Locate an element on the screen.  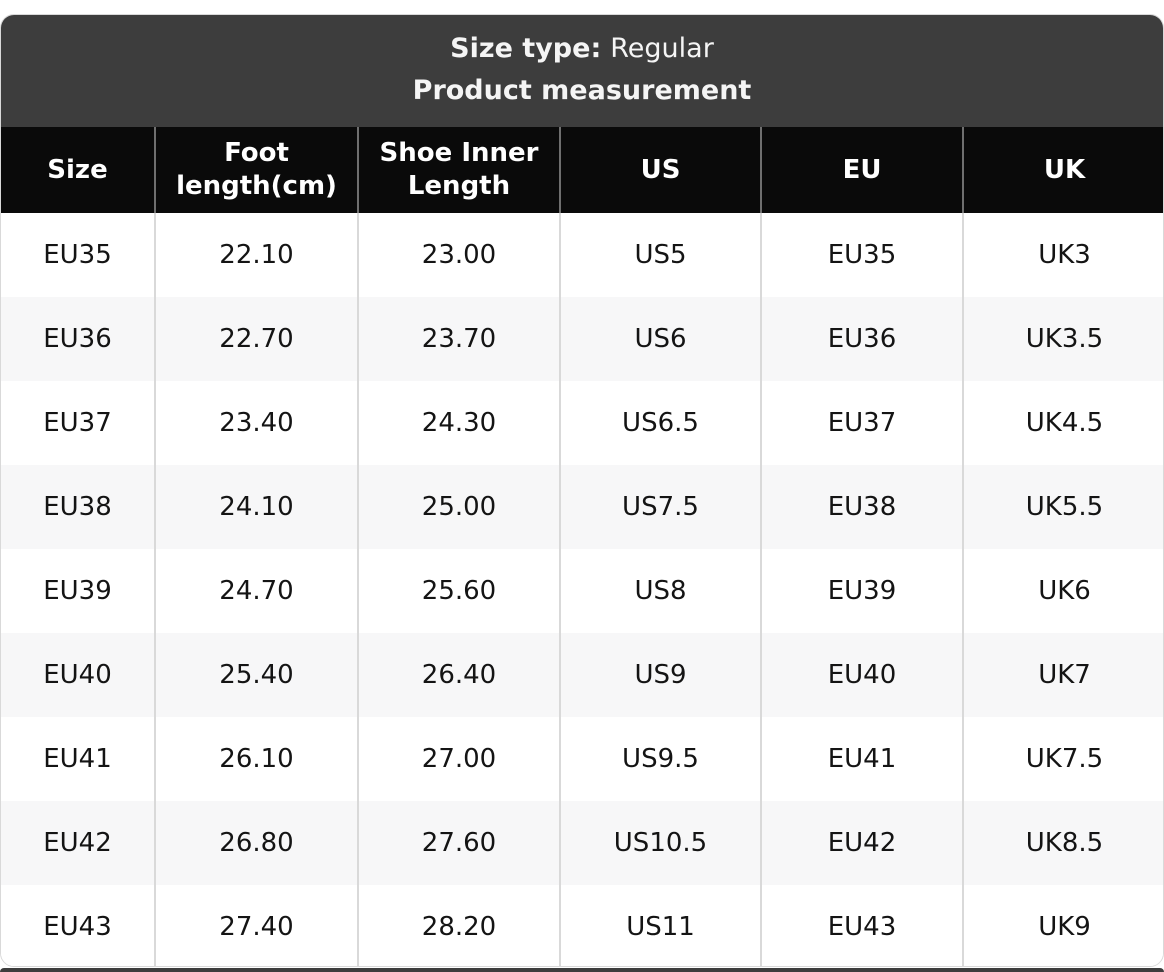
table-cell: 24.10 is located at coordinates (256, 507).